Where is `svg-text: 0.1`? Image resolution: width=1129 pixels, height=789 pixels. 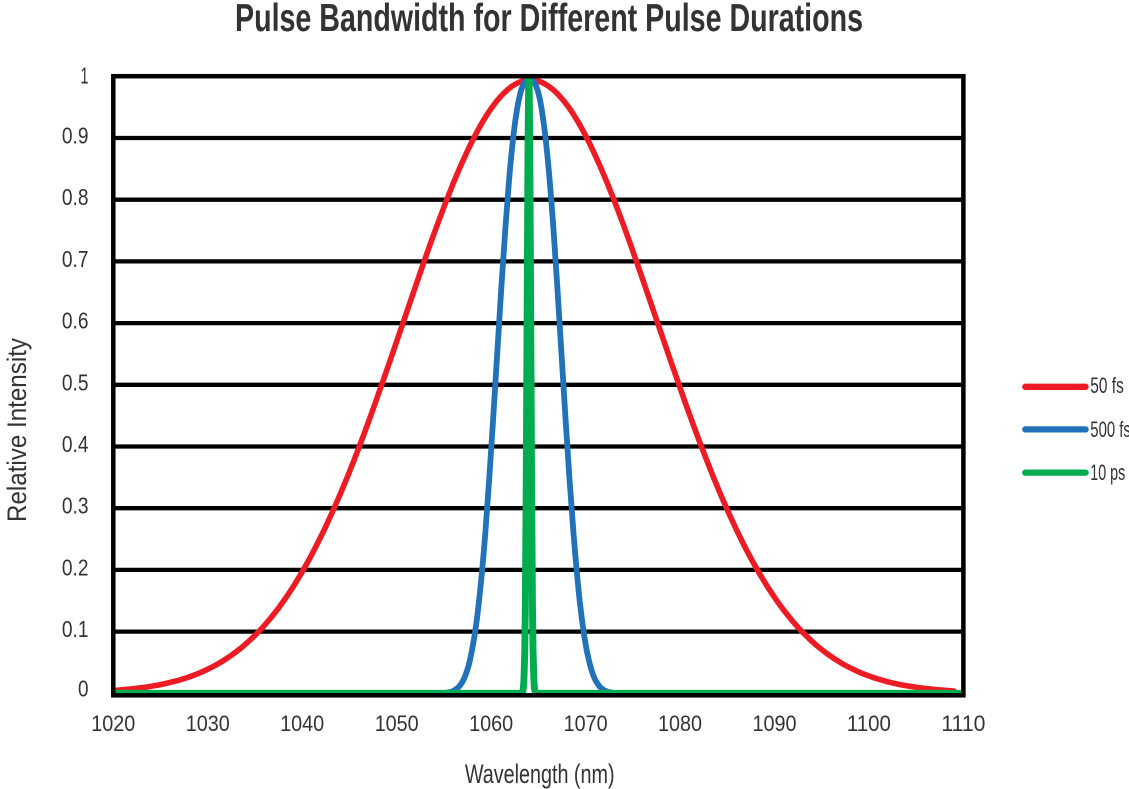 svg-text: 0.1 is located at coordinates (75, 629).